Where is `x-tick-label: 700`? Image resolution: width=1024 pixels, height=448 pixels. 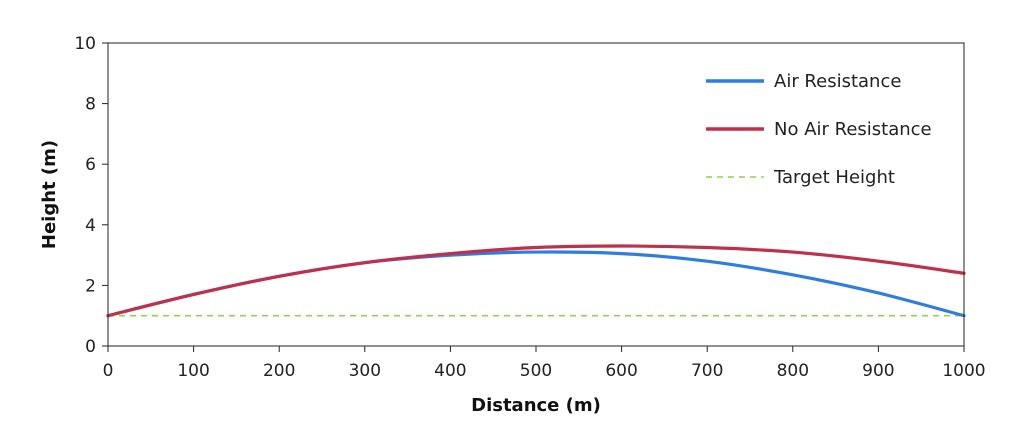 x-tick-label: 700 is located at coordinates (707, 371).